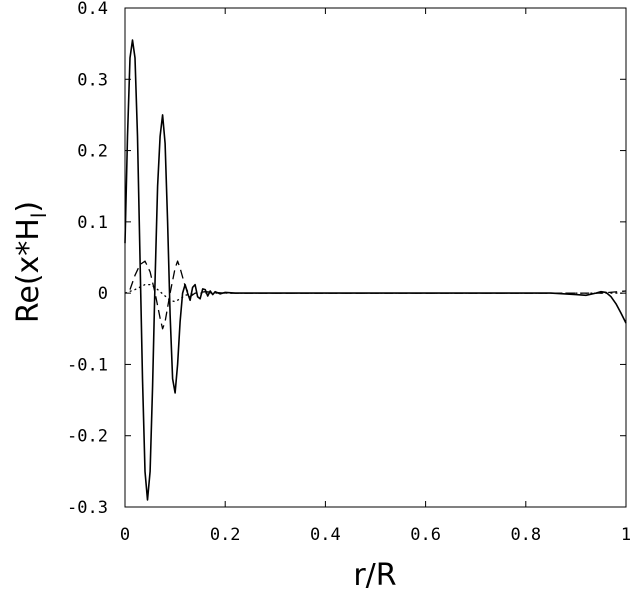  I want to click on x-tick-label-3: 0.6, so click(425, 535).